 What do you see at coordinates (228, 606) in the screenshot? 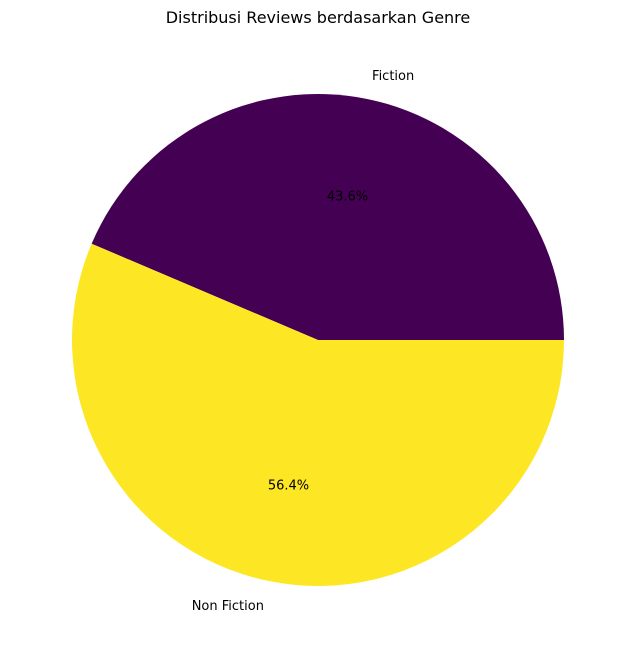
I see `slice-label: Non Fiction` at bounding box center [228, 606].